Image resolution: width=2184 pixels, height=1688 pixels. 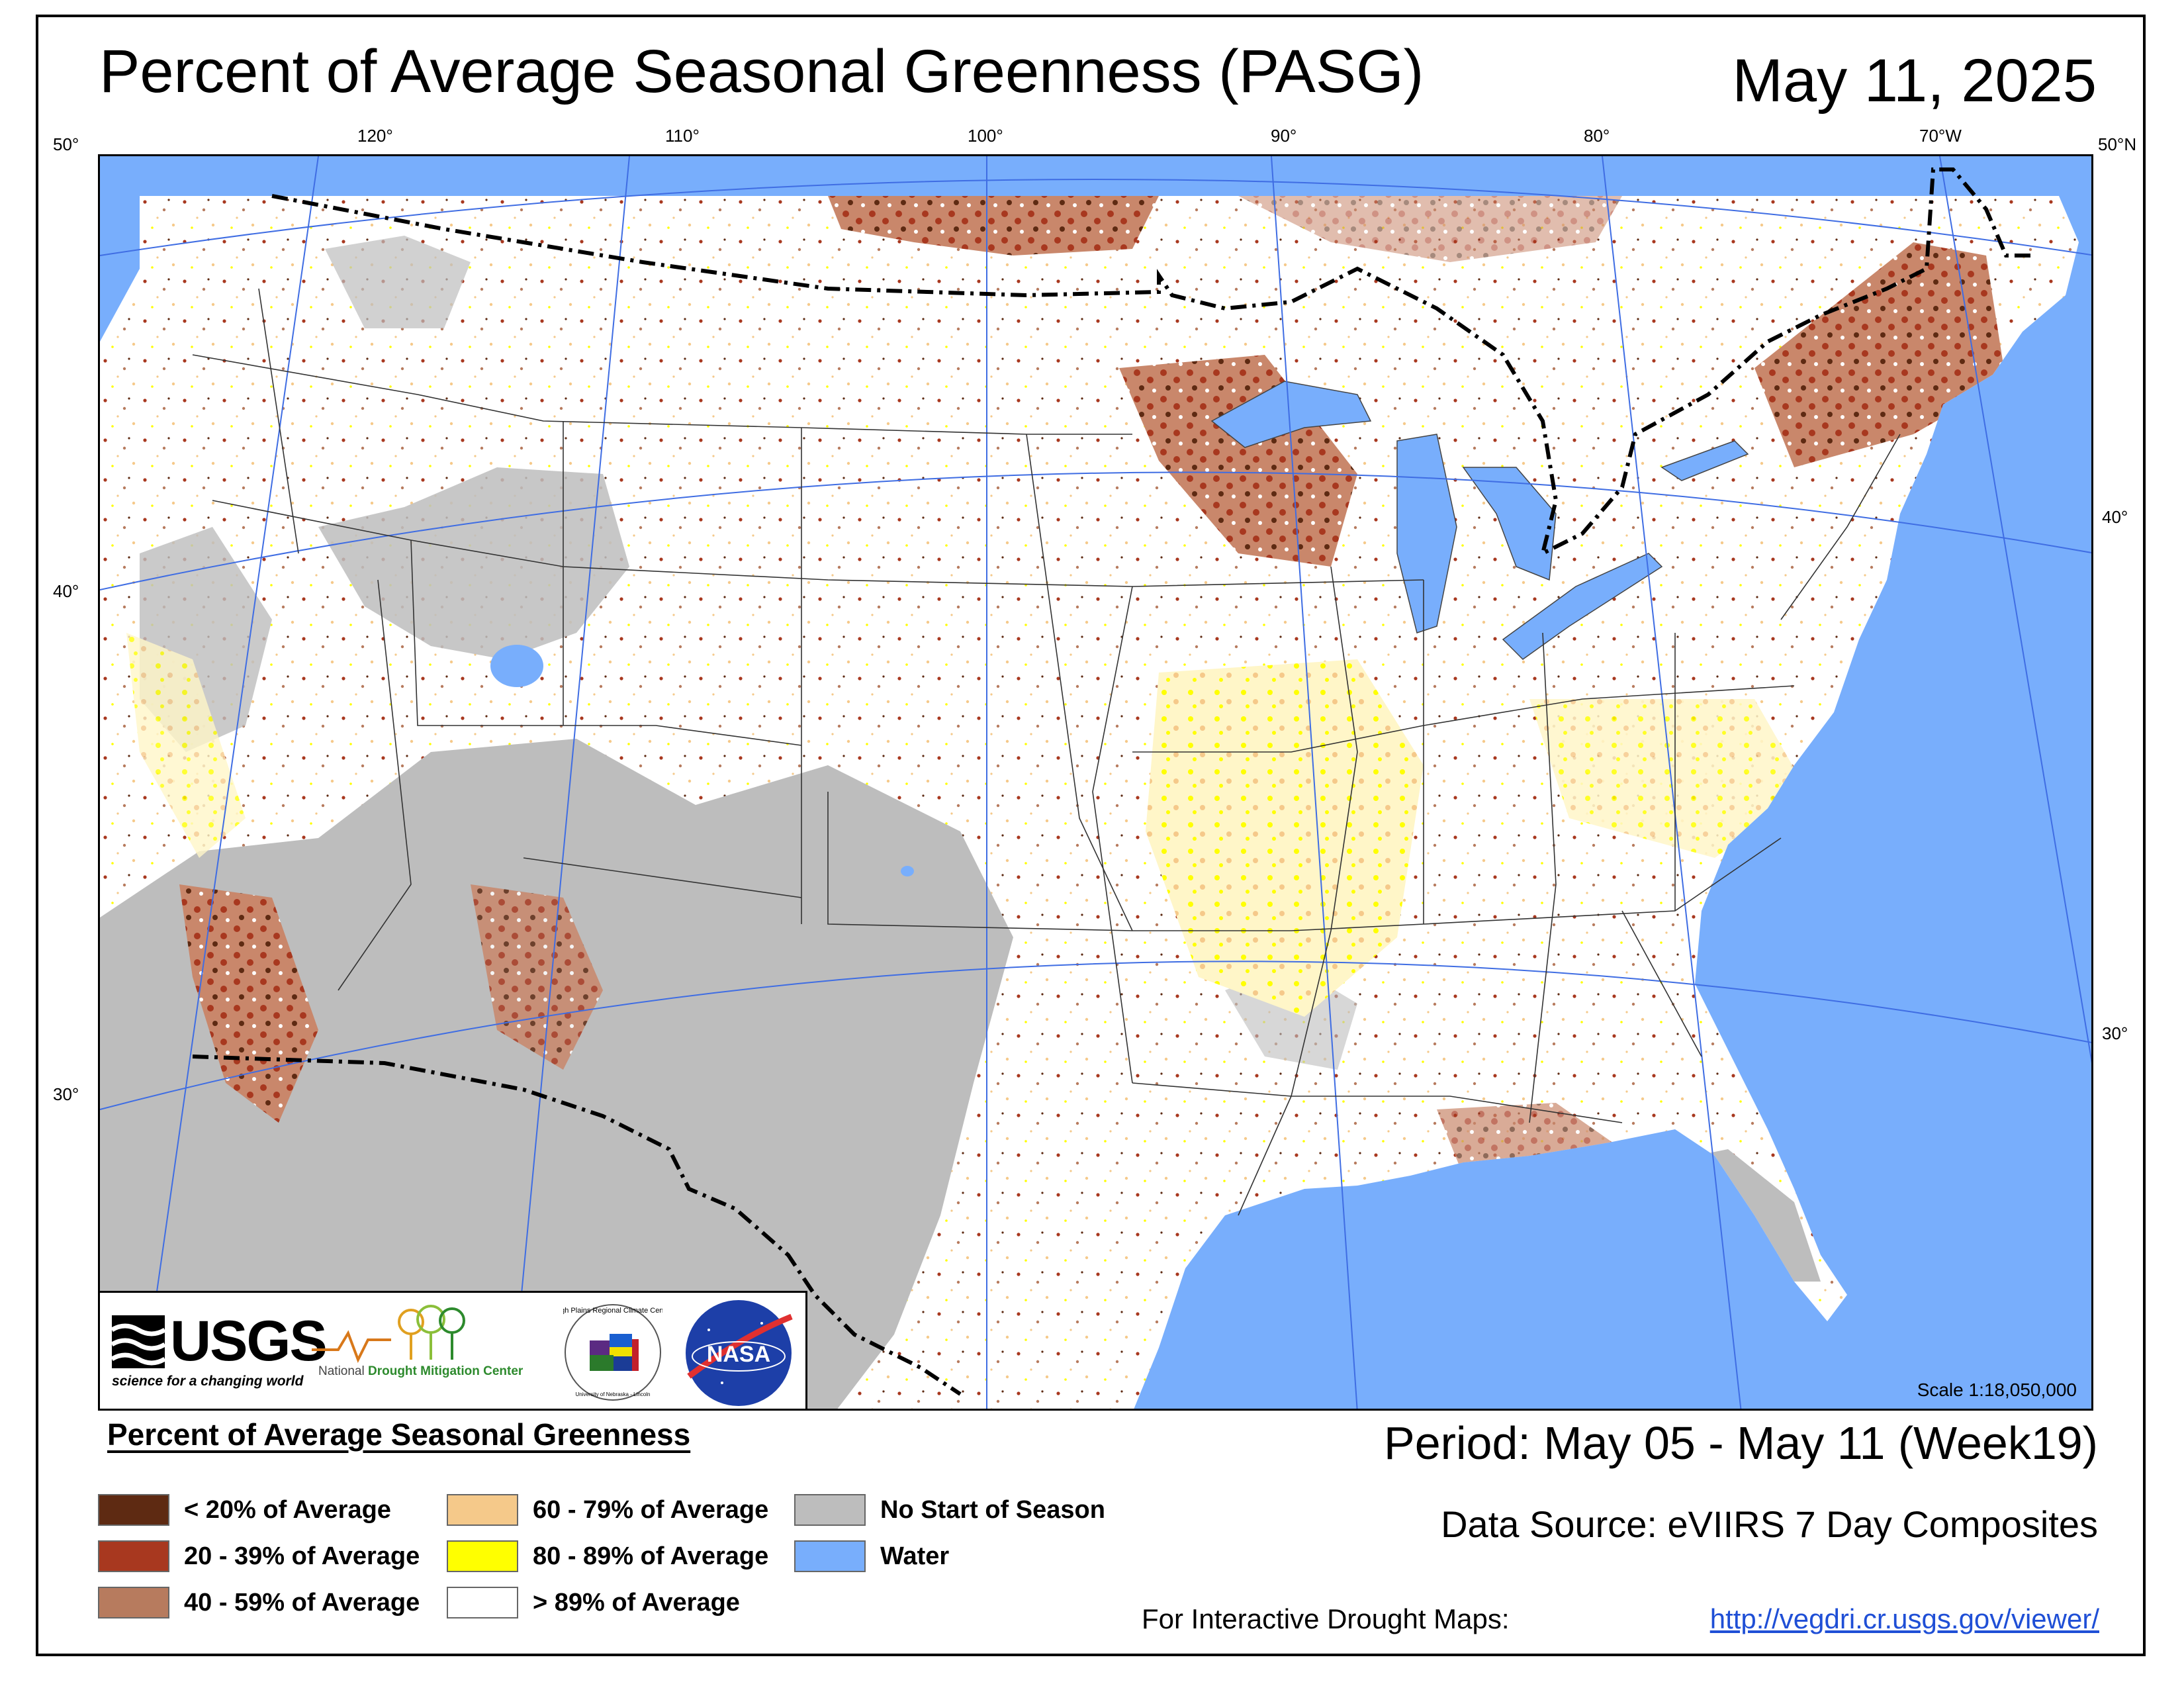 What do you see at coordinates (612, 1311) in the screenshot?
I see `hprcc-name: High Plains Regional Climate Center` at bounding box center [612, 1311].